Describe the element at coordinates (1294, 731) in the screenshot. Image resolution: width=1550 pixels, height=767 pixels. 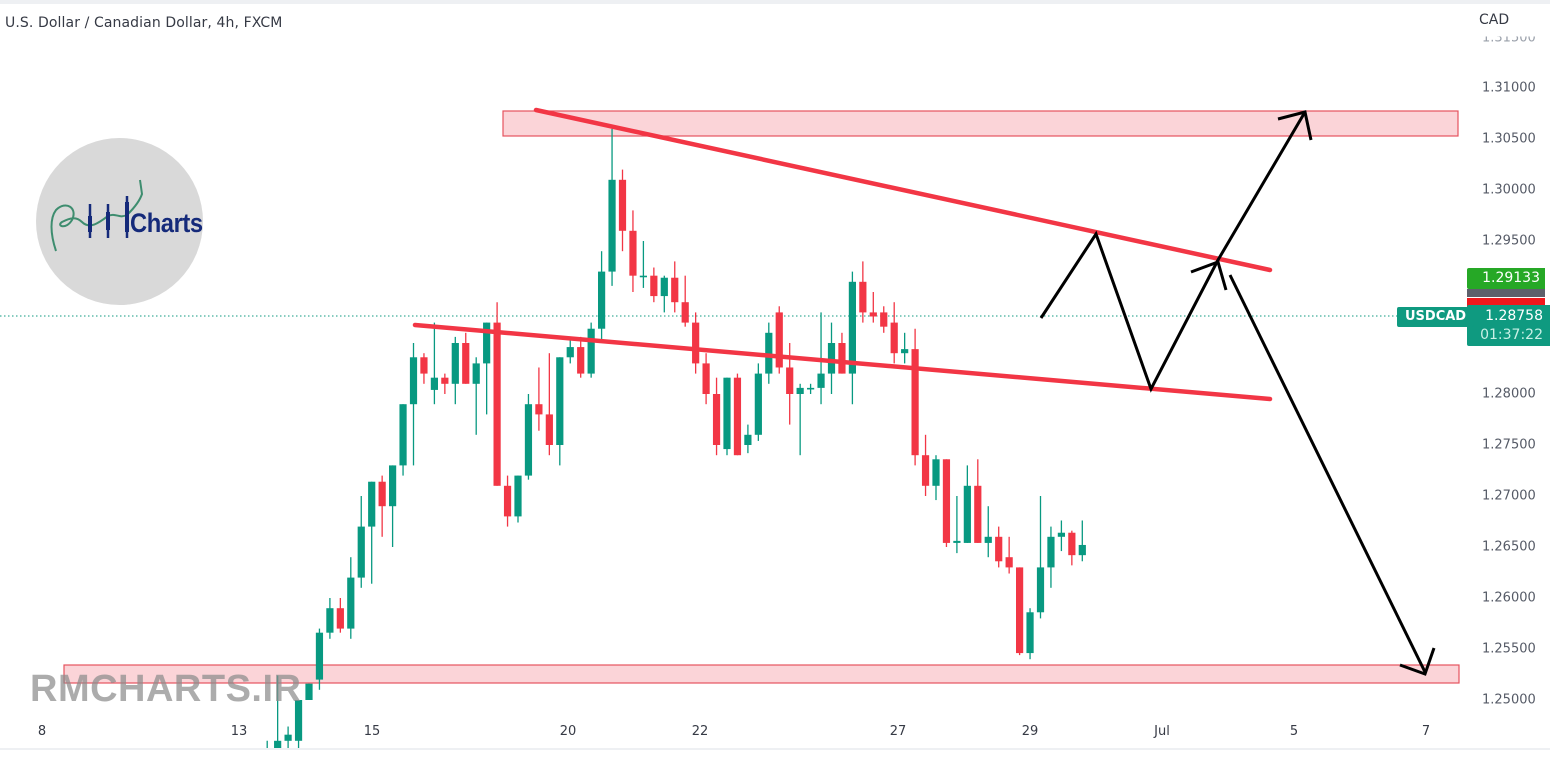
I see `time-tick: 5` at that location.